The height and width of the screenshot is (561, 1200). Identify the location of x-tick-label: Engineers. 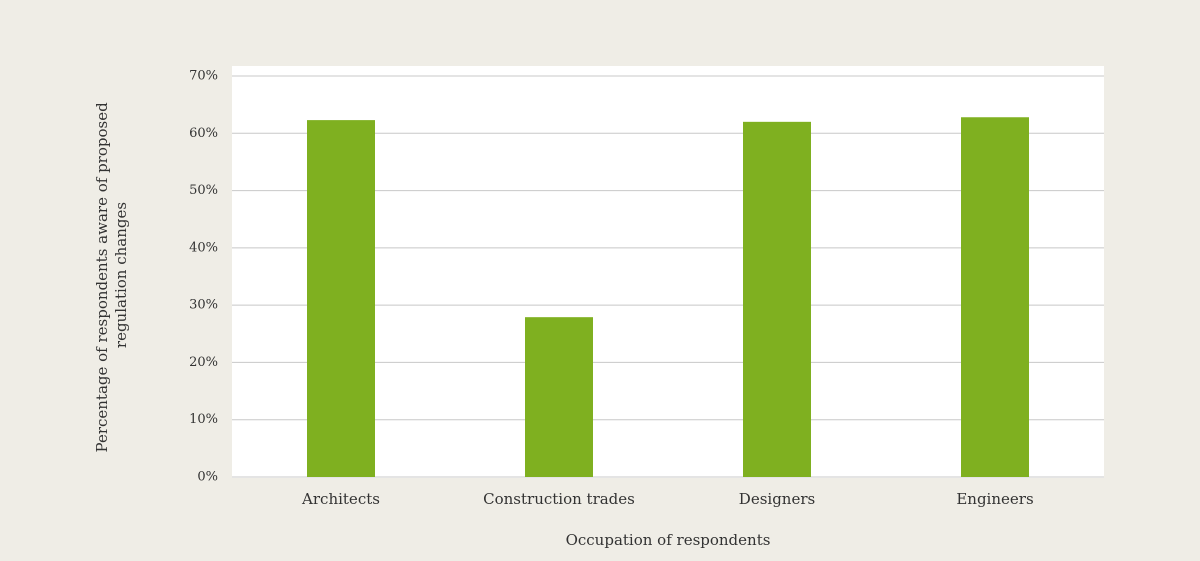
(994, 499).